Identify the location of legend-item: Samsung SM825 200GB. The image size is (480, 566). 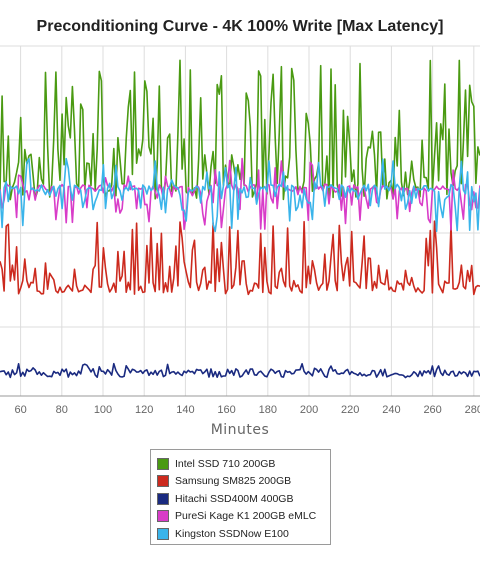
(243, 482).